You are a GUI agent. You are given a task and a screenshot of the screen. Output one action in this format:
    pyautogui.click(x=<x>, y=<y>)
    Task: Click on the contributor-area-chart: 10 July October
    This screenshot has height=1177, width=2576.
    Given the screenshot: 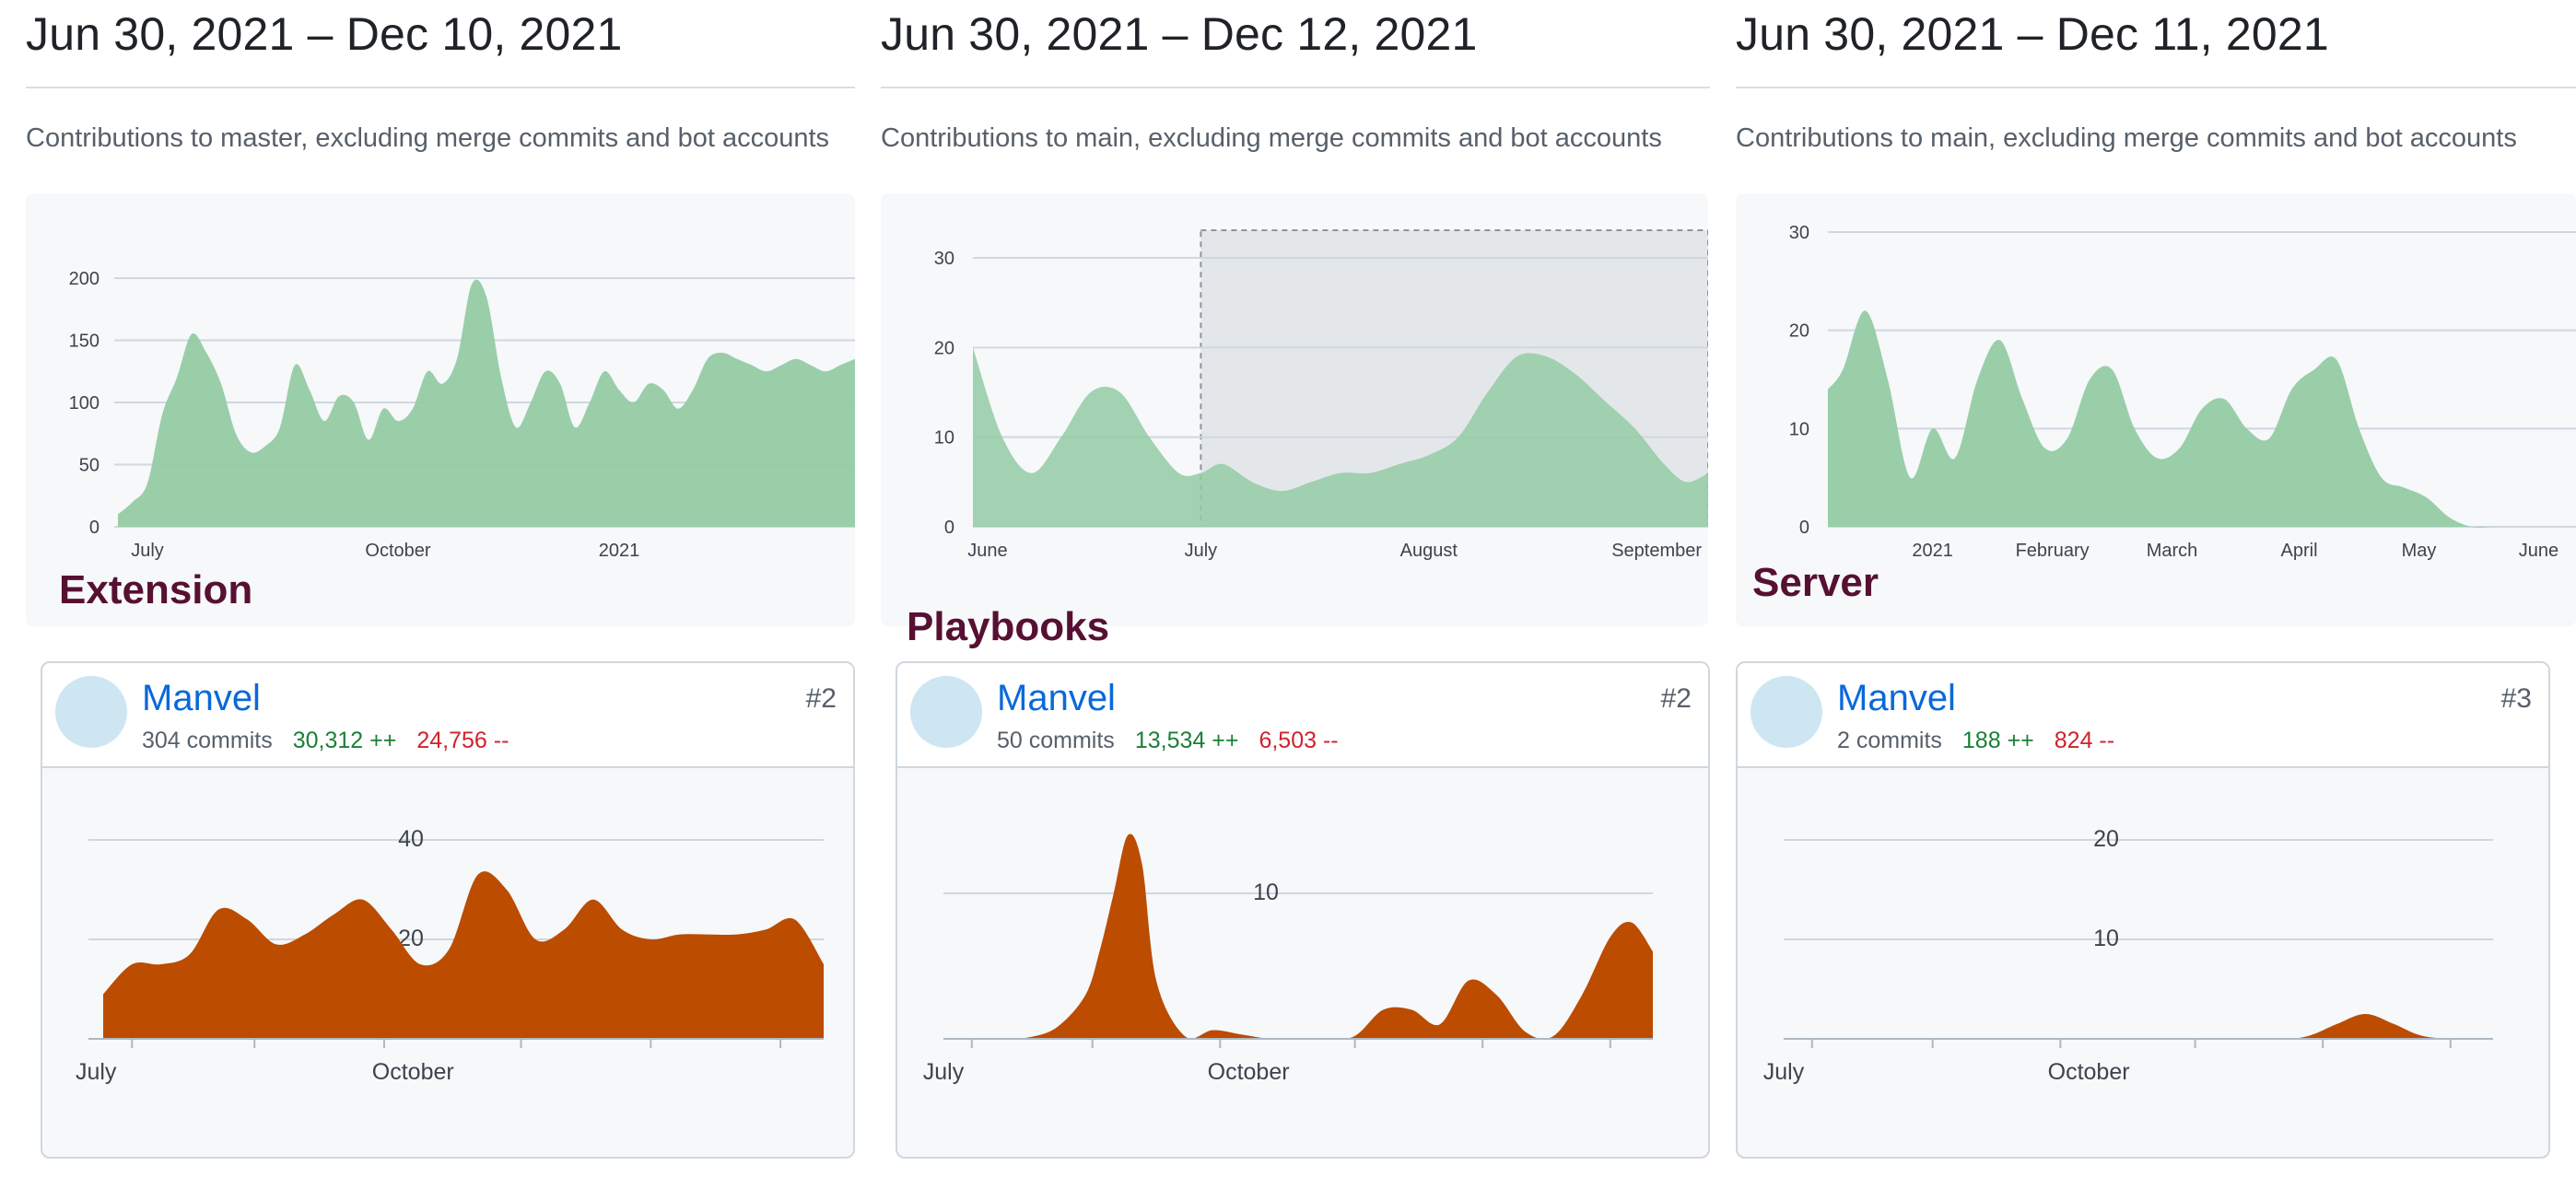 What is the action you would take?
    pyautogui.click(x=1302, y=961)
    